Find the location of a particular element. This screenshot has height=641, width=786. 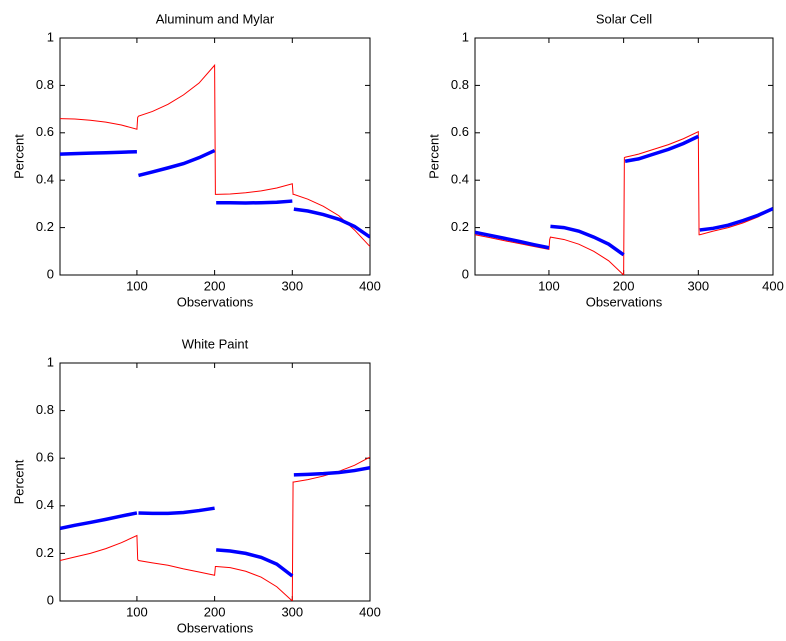

axes-frame is located at coordinates (215, 482).